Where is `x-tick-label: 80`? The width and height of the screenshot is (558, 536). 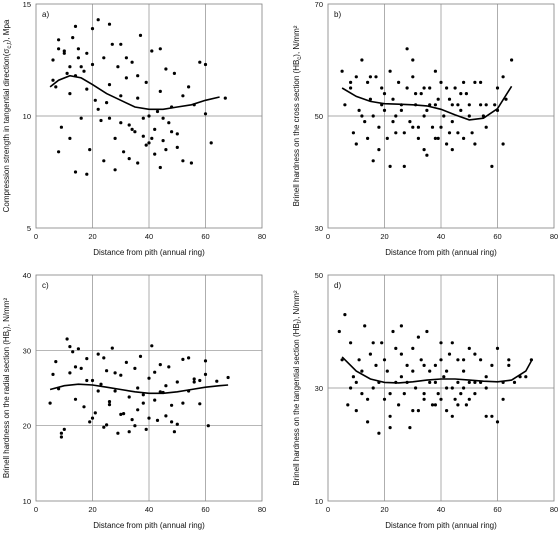
x-tick-label: 80 is located at coordinates (262, 236).